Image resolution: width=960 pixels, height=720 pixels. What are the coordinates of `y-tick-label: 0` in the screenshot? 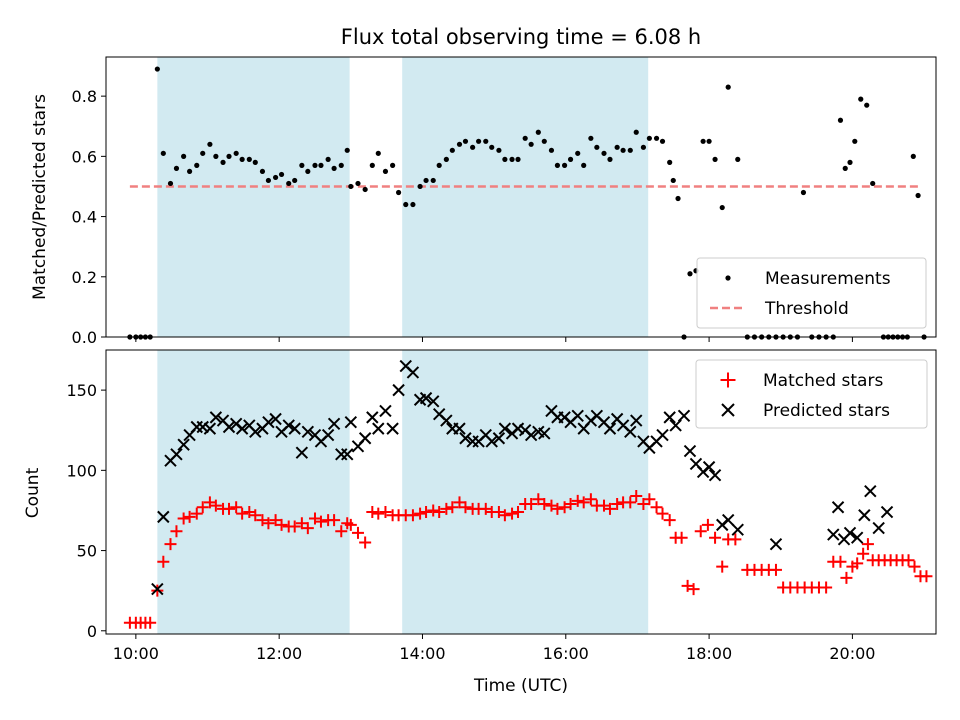 It's located at (92, 631).